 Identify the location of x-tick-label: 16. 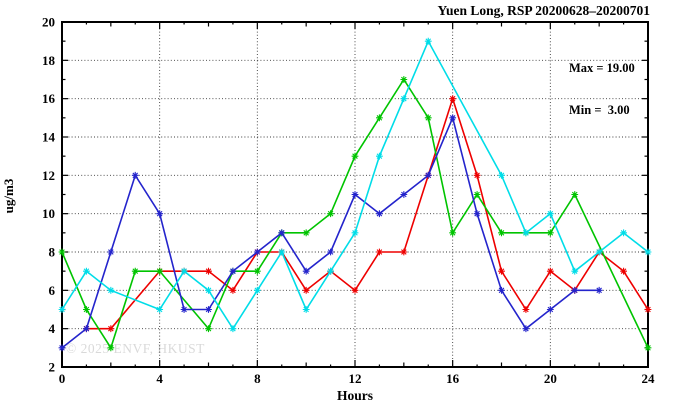
(453, 378).